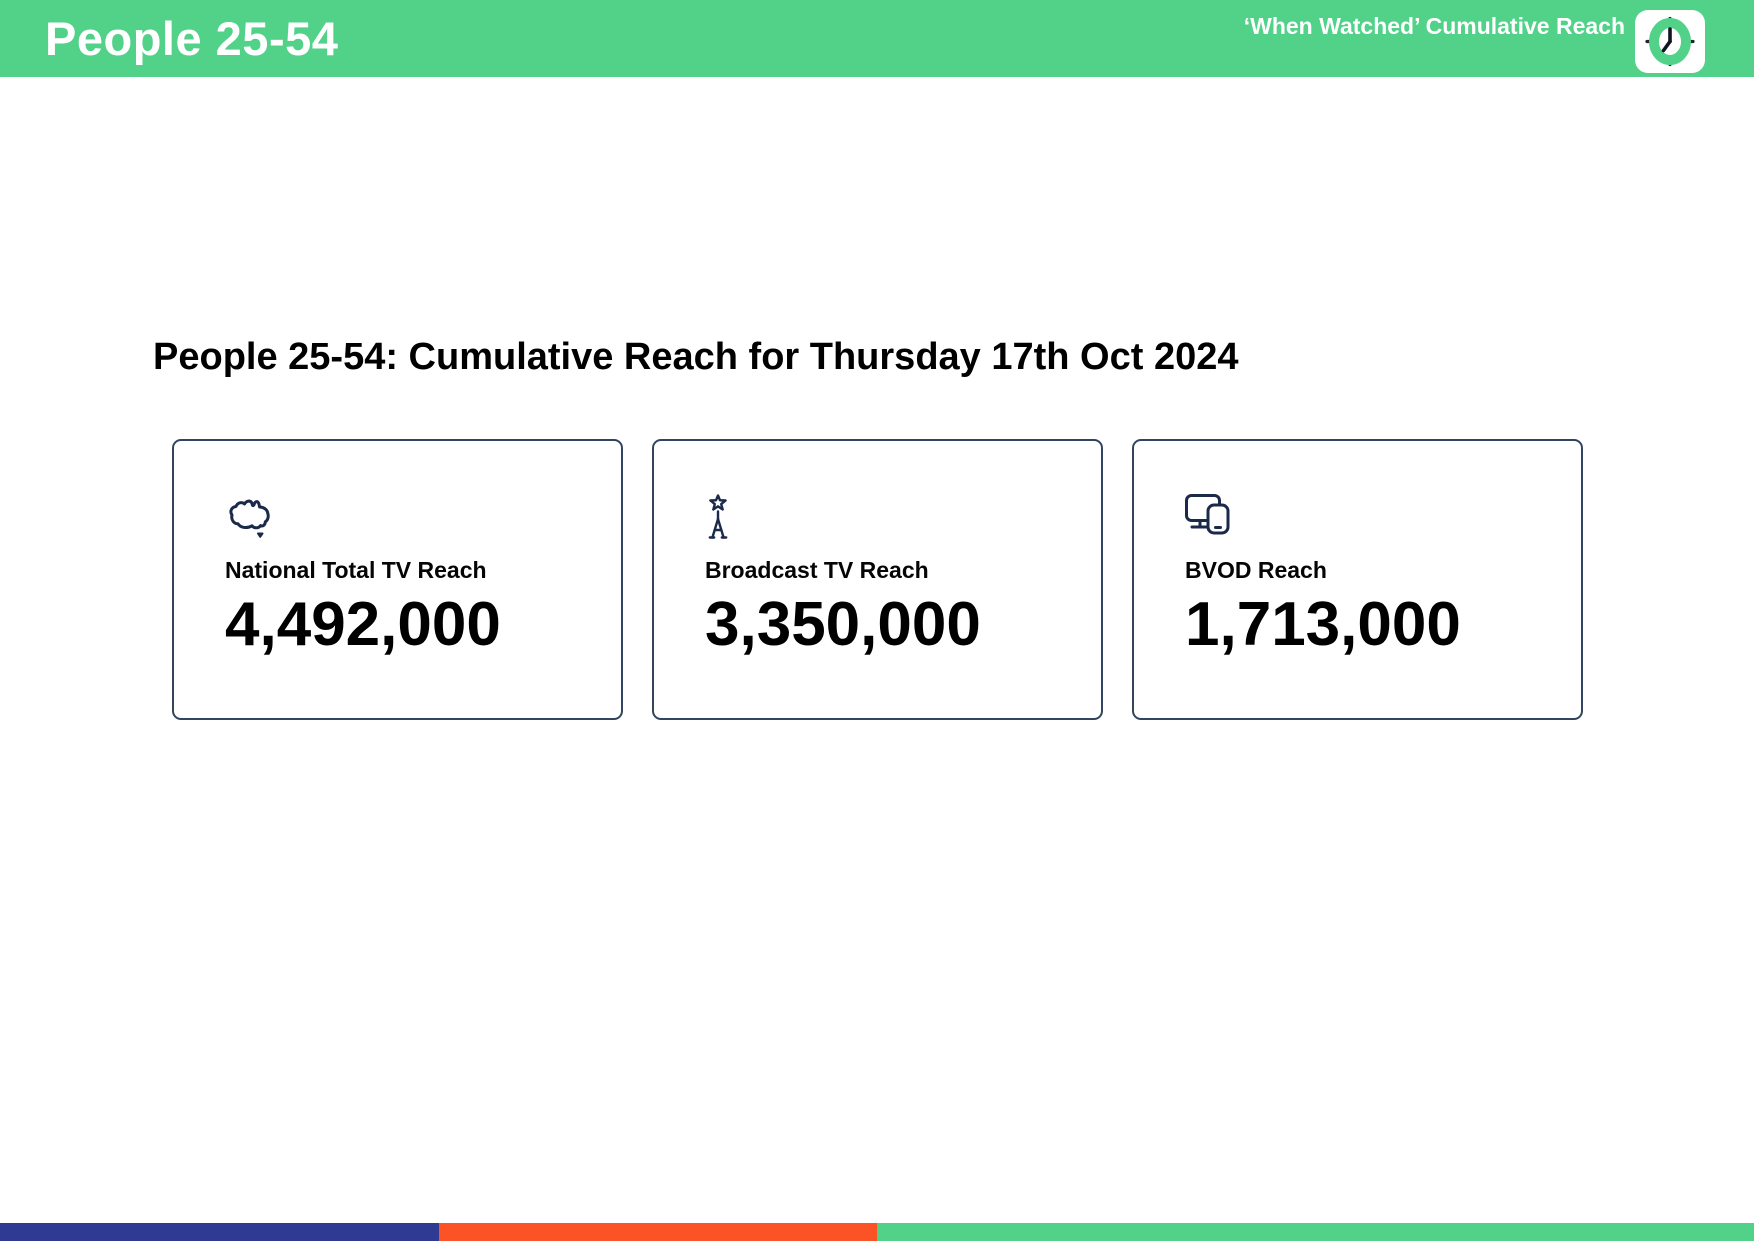  What do you see at coordinates (192, 38) in the screenshot?
I see `page-title: People 25-54` at bounding box center [192, 38].